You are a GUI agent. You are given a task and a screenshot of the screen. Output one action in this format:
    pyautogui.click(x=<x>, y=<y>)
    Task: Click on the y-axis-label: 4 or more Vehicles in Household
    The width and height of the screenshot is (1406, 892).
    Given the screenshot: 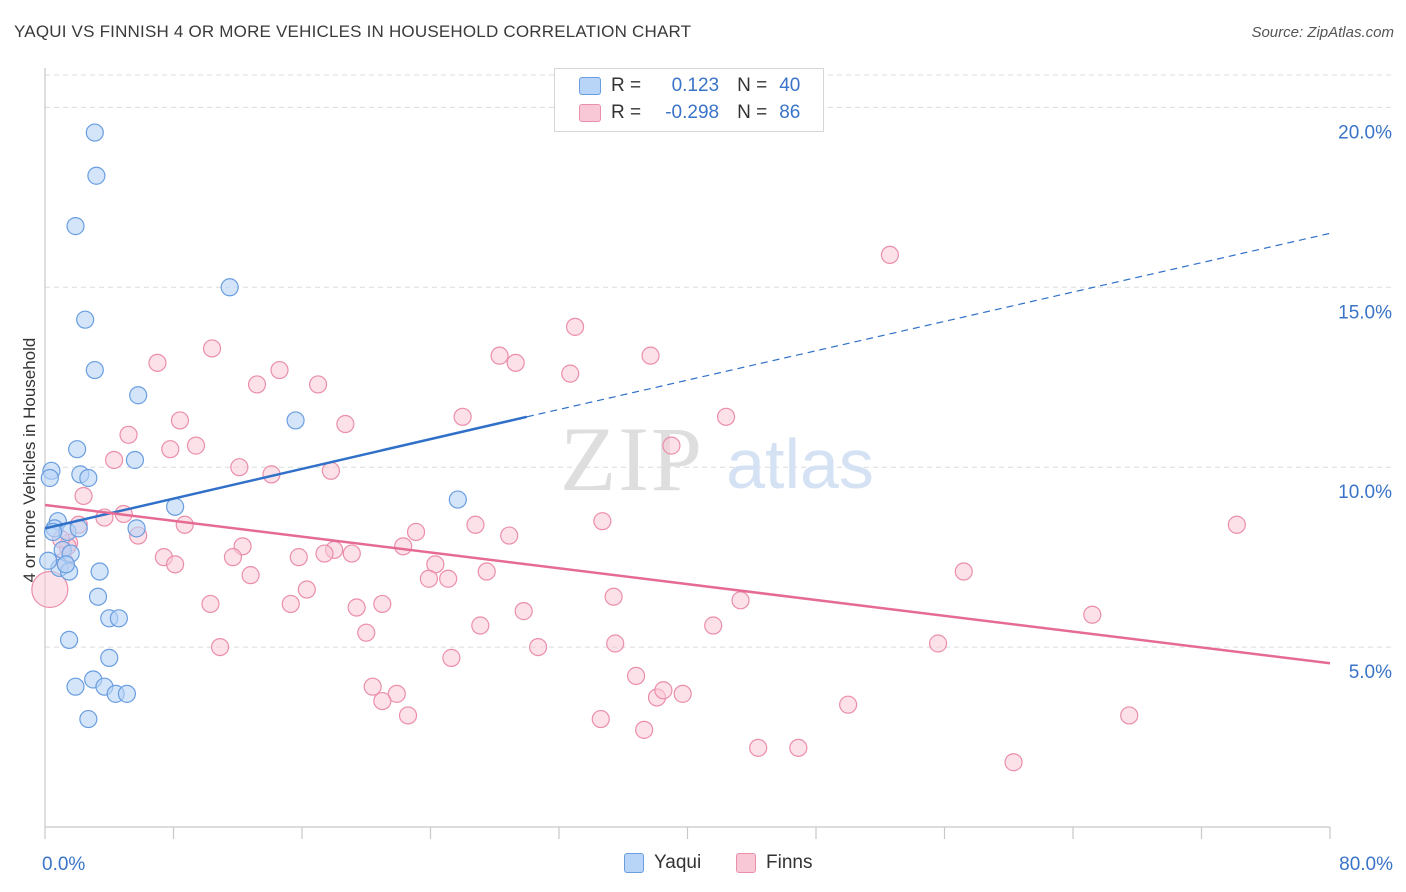 What is the action you would take?
    pyautogui.click(x=29, y=460)
    